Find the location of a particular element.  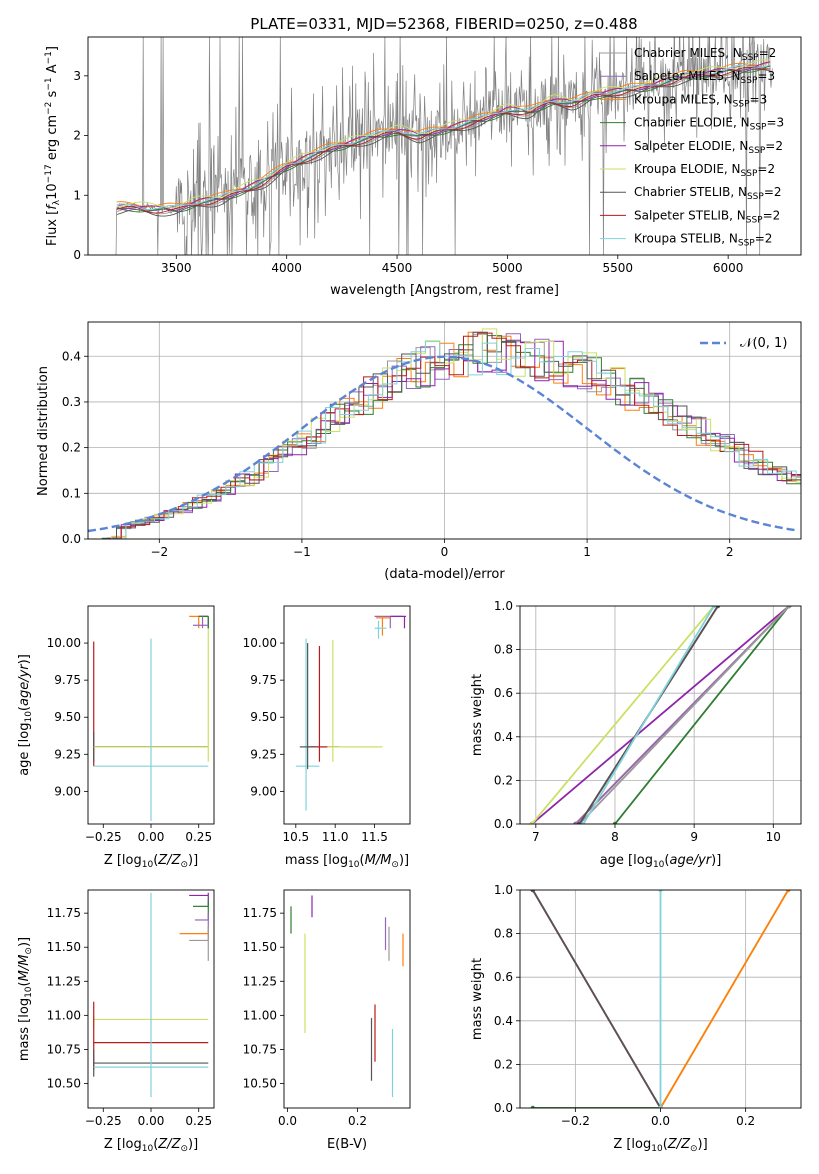

residual-histogram is located at coordinates (449, 440).